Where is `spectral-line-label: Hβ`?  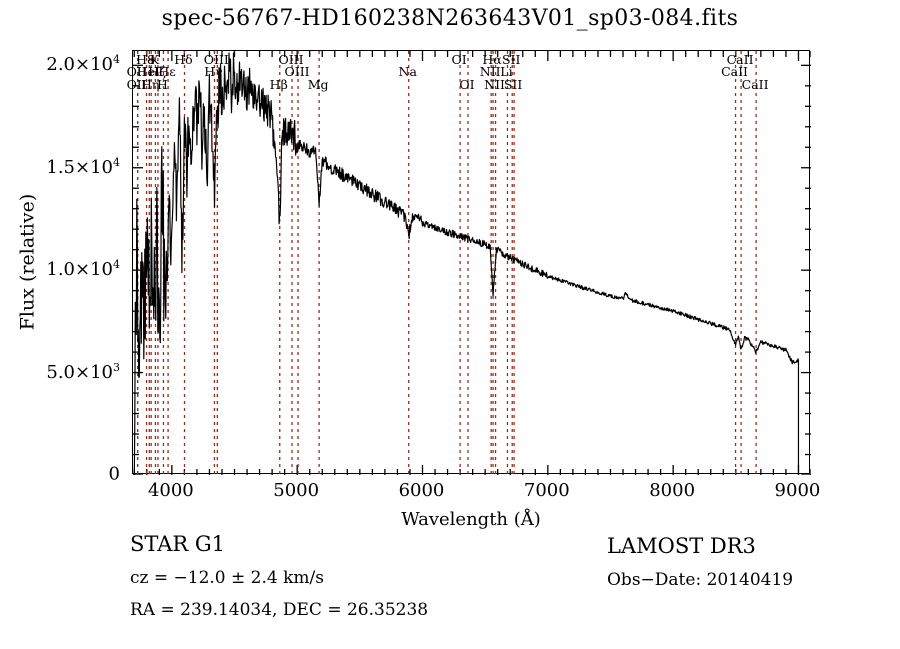 spectral-line-label: Hβ is located at coordinates (278, 84).